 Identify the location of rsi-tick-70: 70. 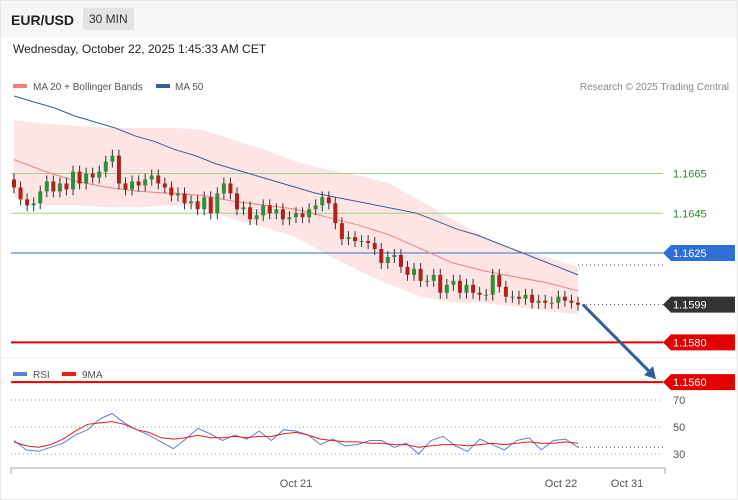
(679, 401).